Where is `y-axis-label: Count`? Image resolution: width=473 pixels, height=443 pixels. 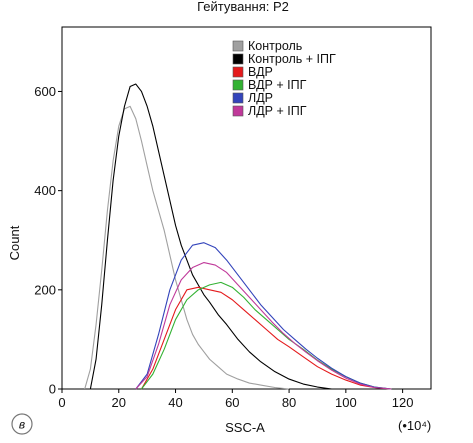 y-axis-label: Count is located at coordinates (14, 242).